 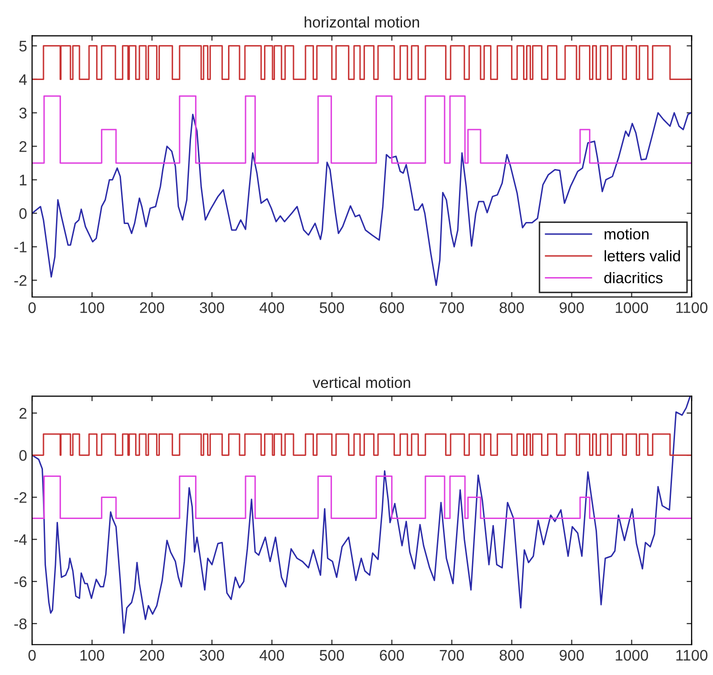 What do you see at coordinates (642, 256) in the screenshot?
I see `legend-label: letters valid` at bounding box center [642, 256].